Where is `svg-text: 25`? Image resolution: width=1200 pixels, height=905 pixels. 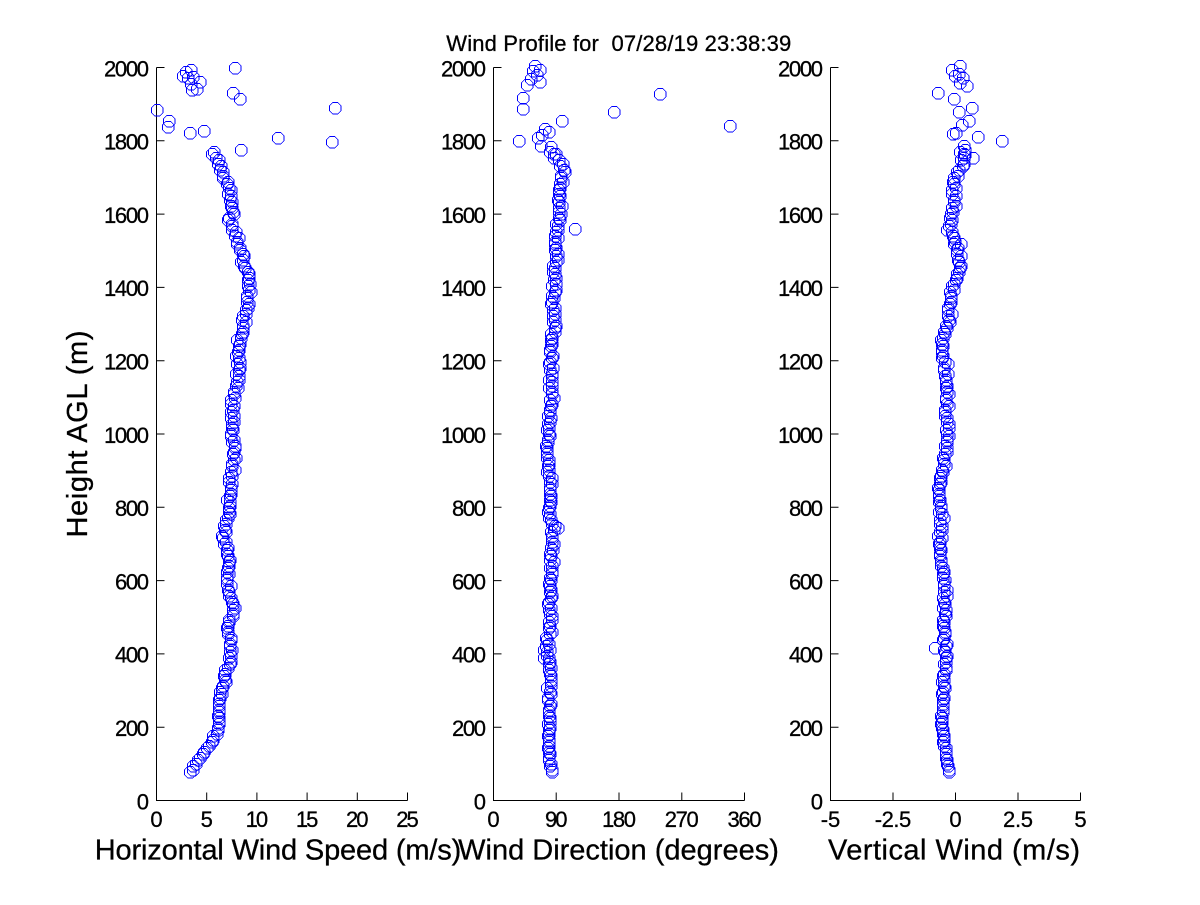 svg-text: 25 is located at coordinates (407, 819).